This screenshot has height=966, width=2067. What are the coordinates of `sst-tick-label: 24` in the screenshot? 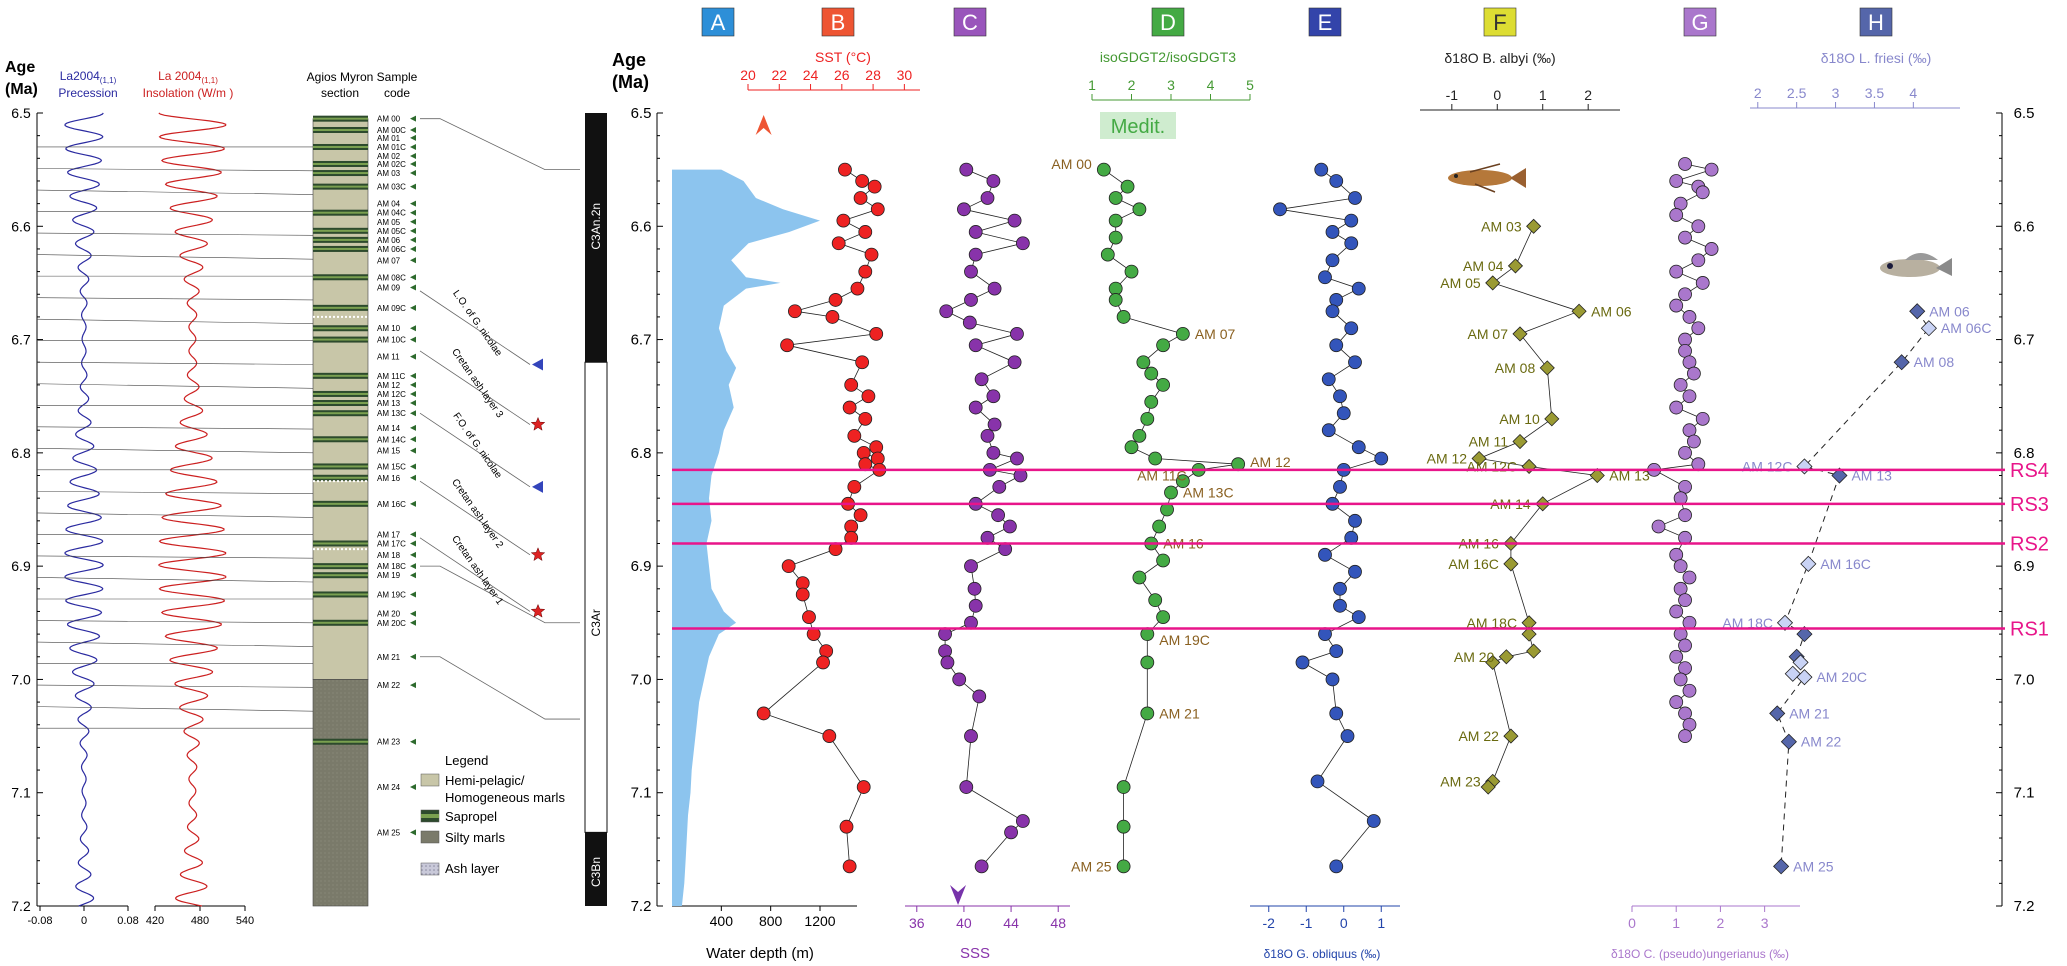 It's located at (811, 75).